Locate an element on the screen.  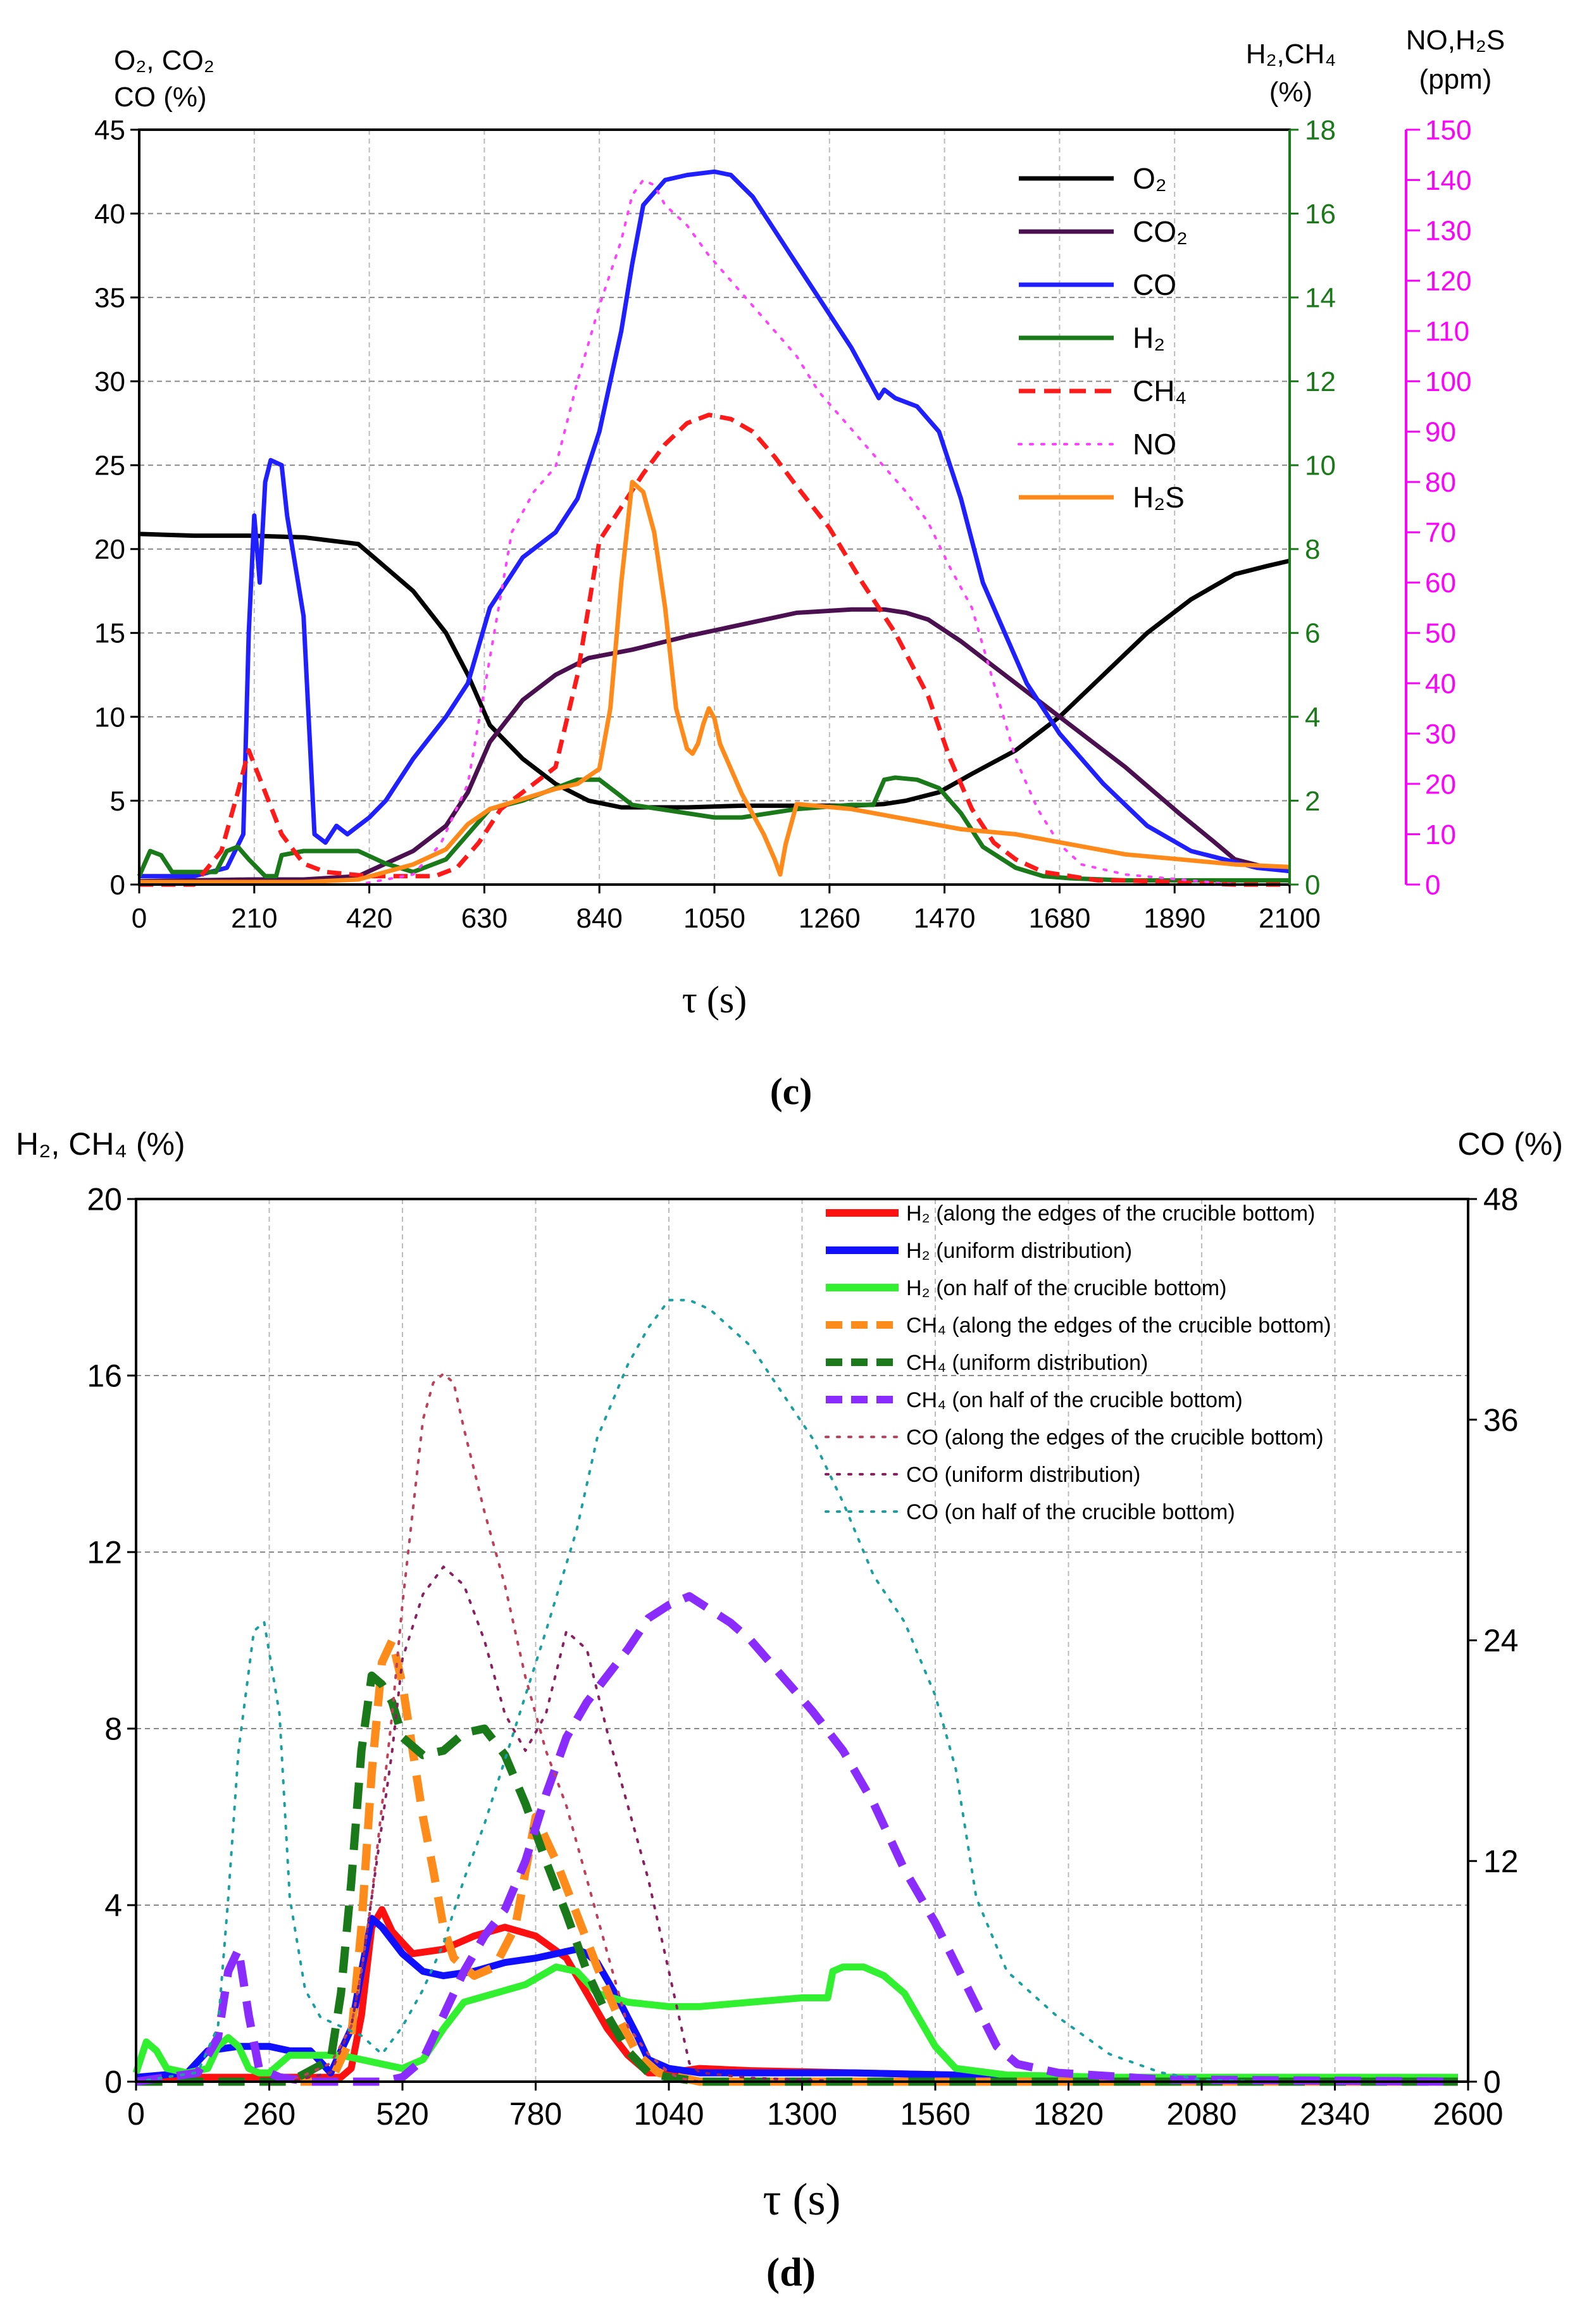
right-y2-tick-label: 100 is located at coordinates (1448, 381).